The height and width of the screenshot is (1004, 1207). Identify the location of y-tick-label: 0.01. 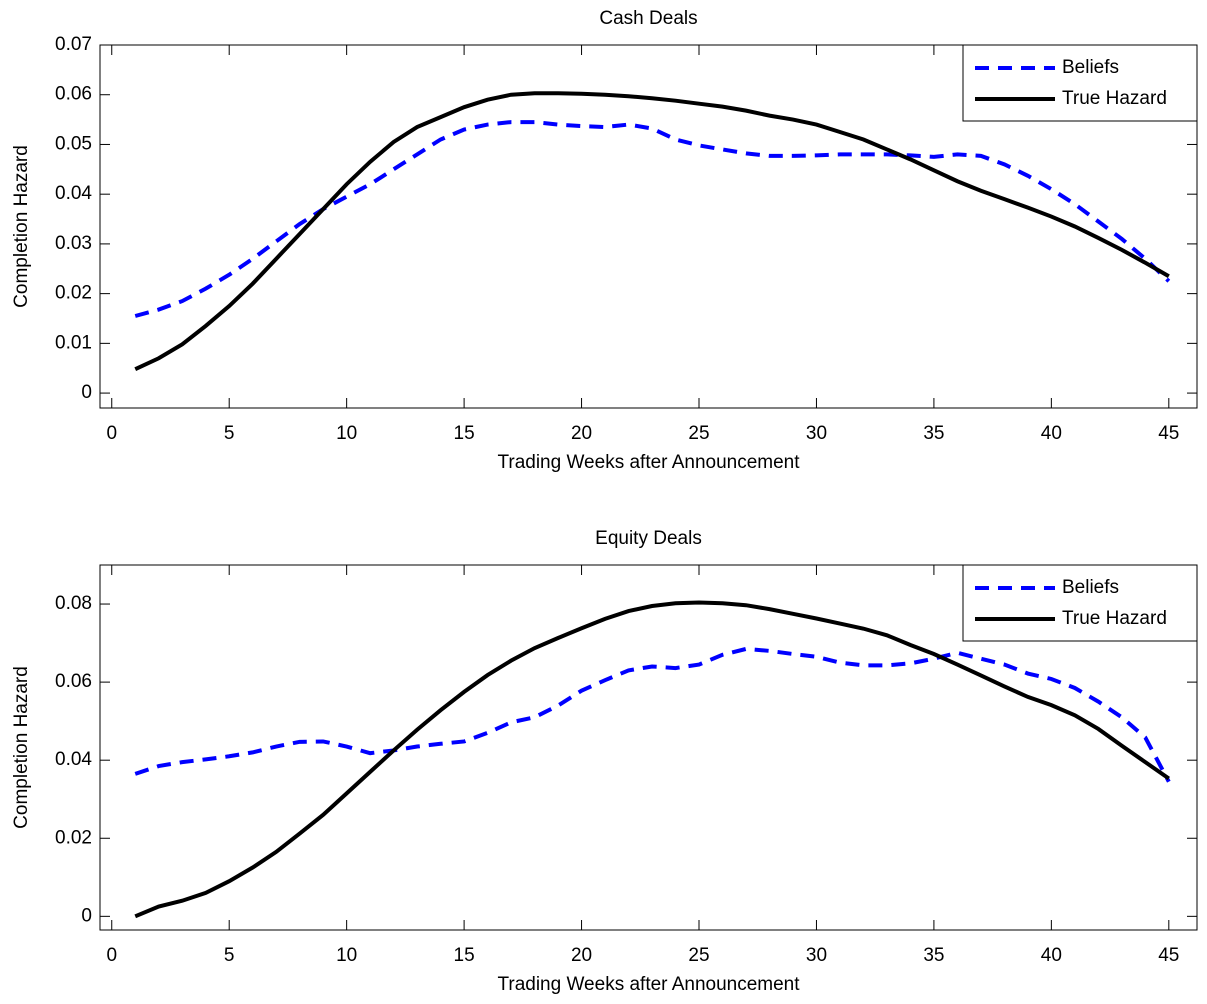
(73, 342).